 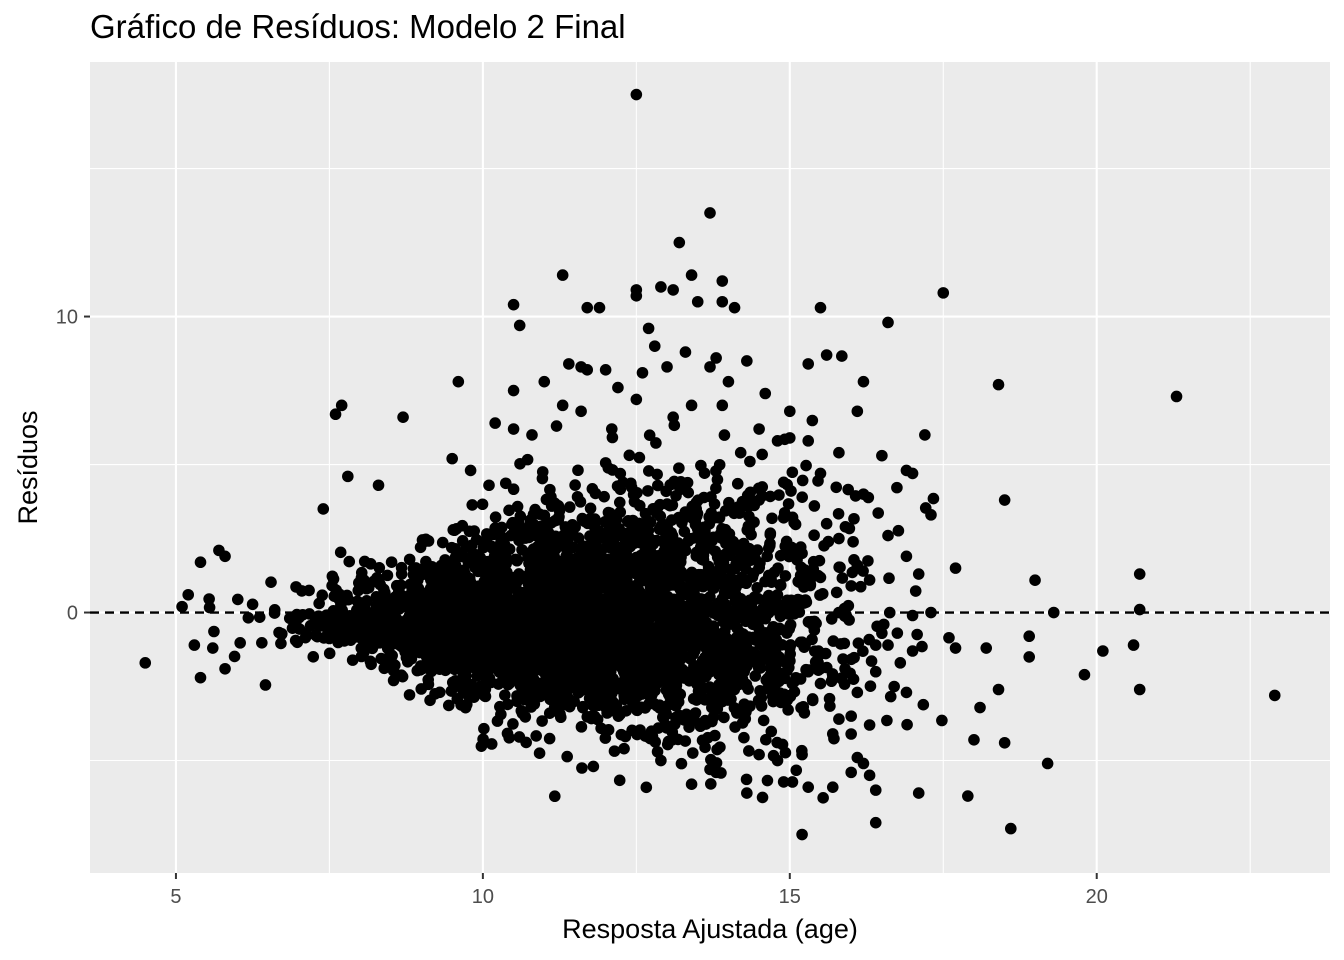 I want to click on y-axis-title: Resíduos, so click(x=28, y=467).